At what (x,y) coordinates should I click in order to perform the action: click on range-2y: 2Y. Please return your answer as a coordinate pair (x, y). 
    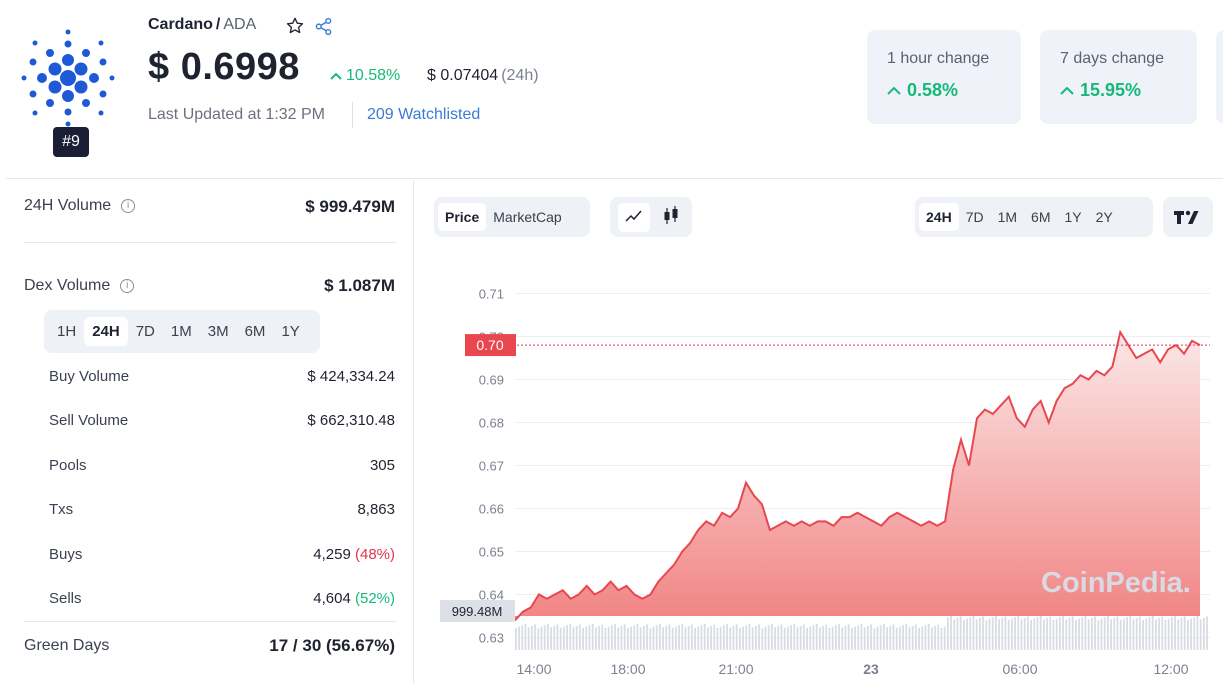
    Looking at the image, I should click on (1104, 217).